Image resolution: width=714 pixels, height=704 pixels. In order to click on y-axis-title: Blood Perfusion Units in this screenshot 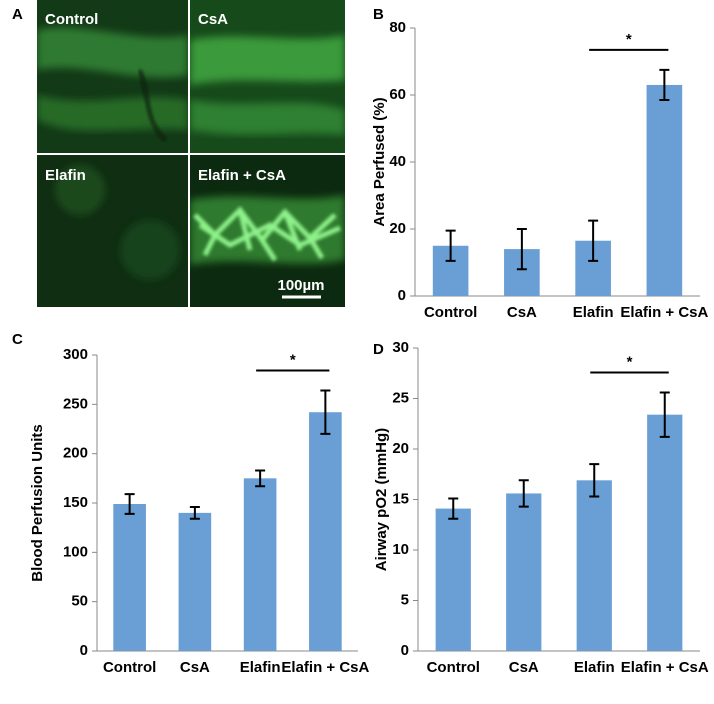, I will do `click(37, 503)`.